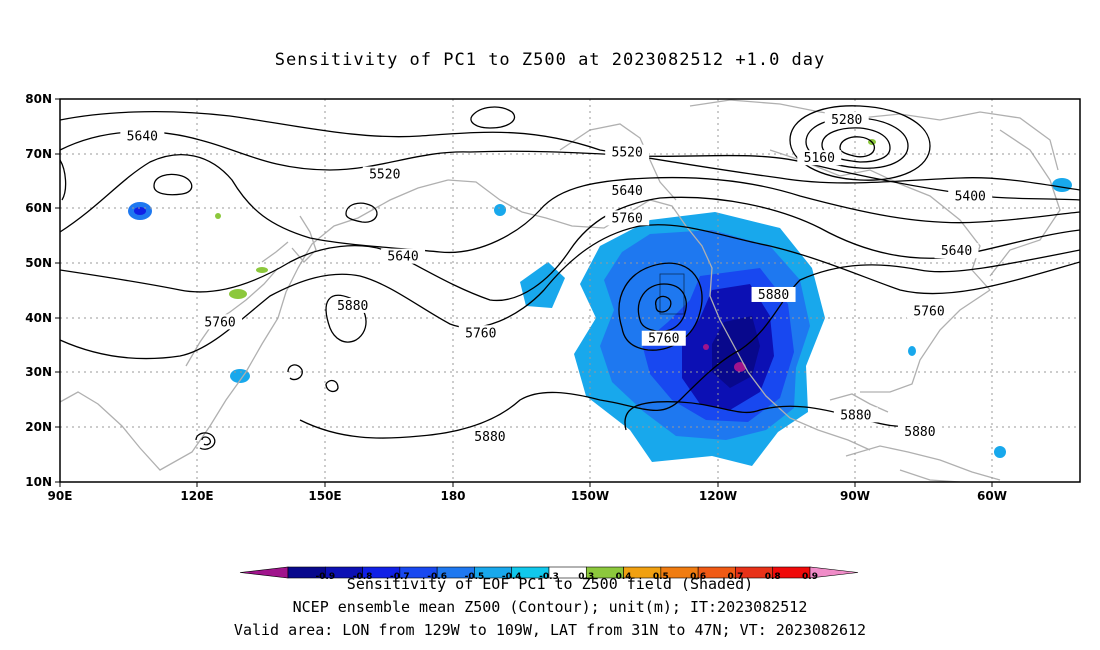 The image size is (1100, 650). What do you see at coordinates (834, 572) in the screenshot?
I see `colorbar-segment` at bounding box center [834, 572].